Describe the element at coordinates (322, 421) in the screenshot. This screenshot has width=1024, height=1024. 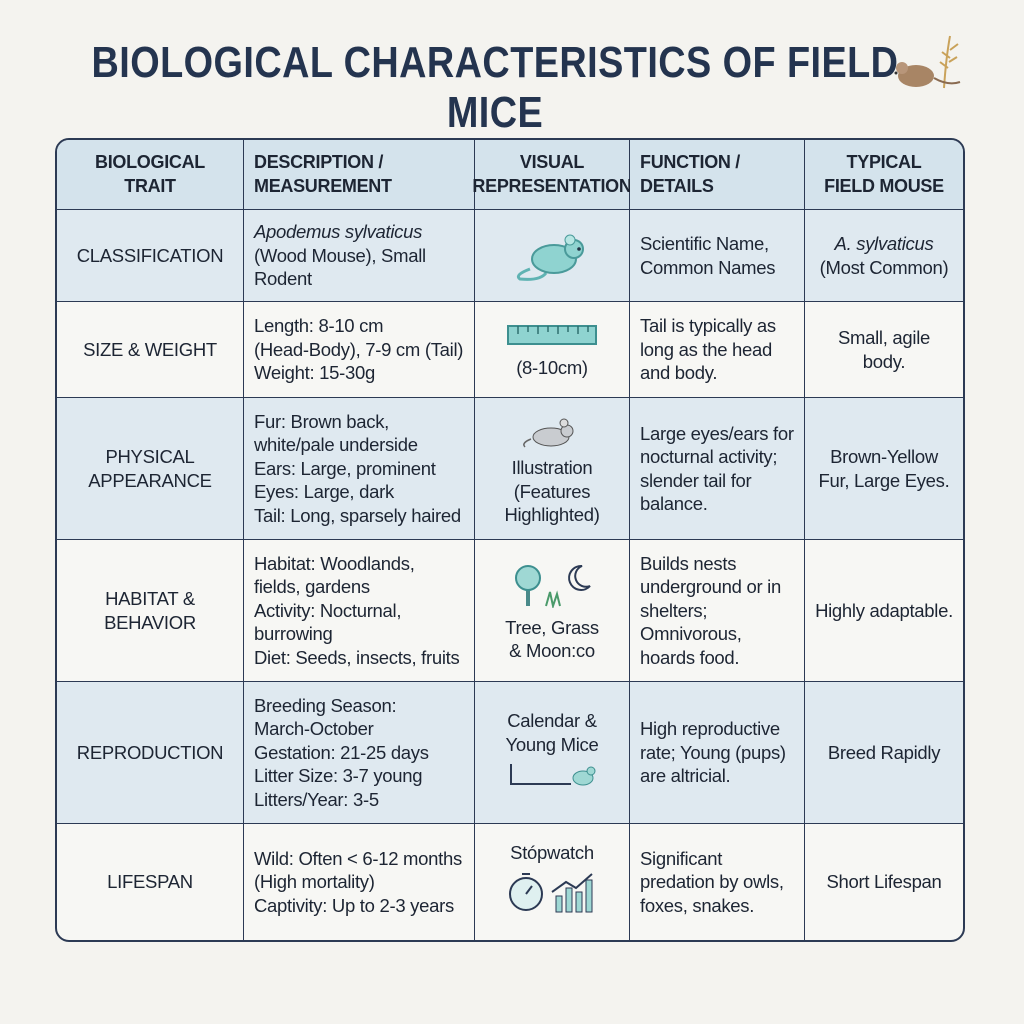
I see `cell-text: Fur: Brown back,` at that location.